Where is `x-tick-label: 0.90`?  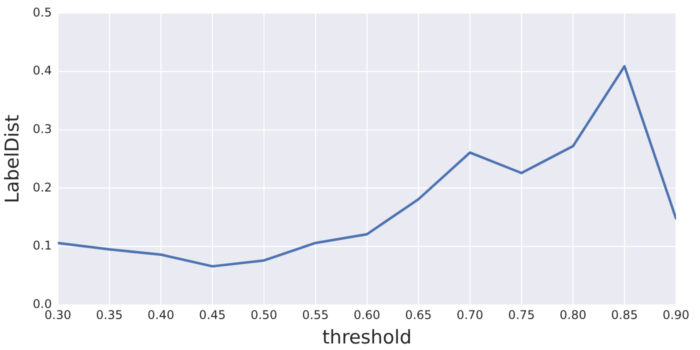
x-tick-label: 0.90 is located at coordinates (676, 315).